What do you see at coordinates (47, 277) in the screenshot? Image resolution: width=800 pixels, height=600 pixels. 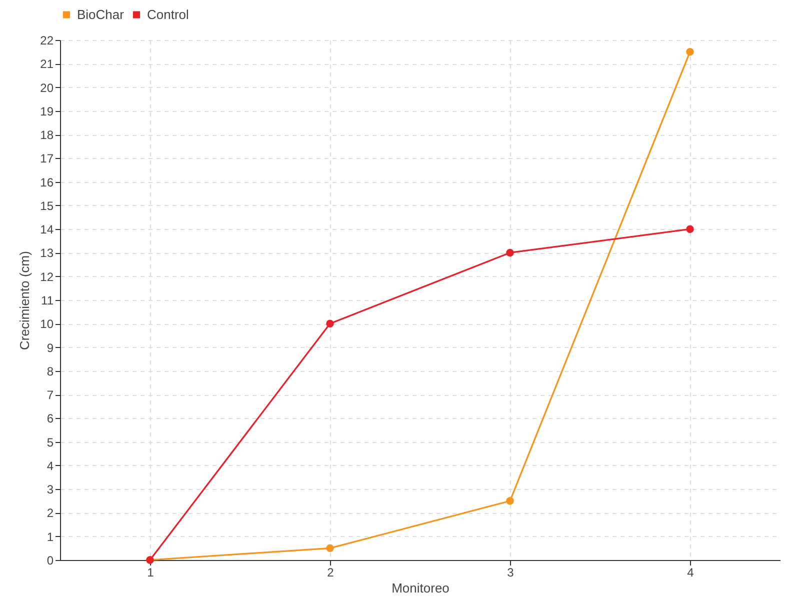 I see `y-tick-label: 12` at bounding box center [47, 277].